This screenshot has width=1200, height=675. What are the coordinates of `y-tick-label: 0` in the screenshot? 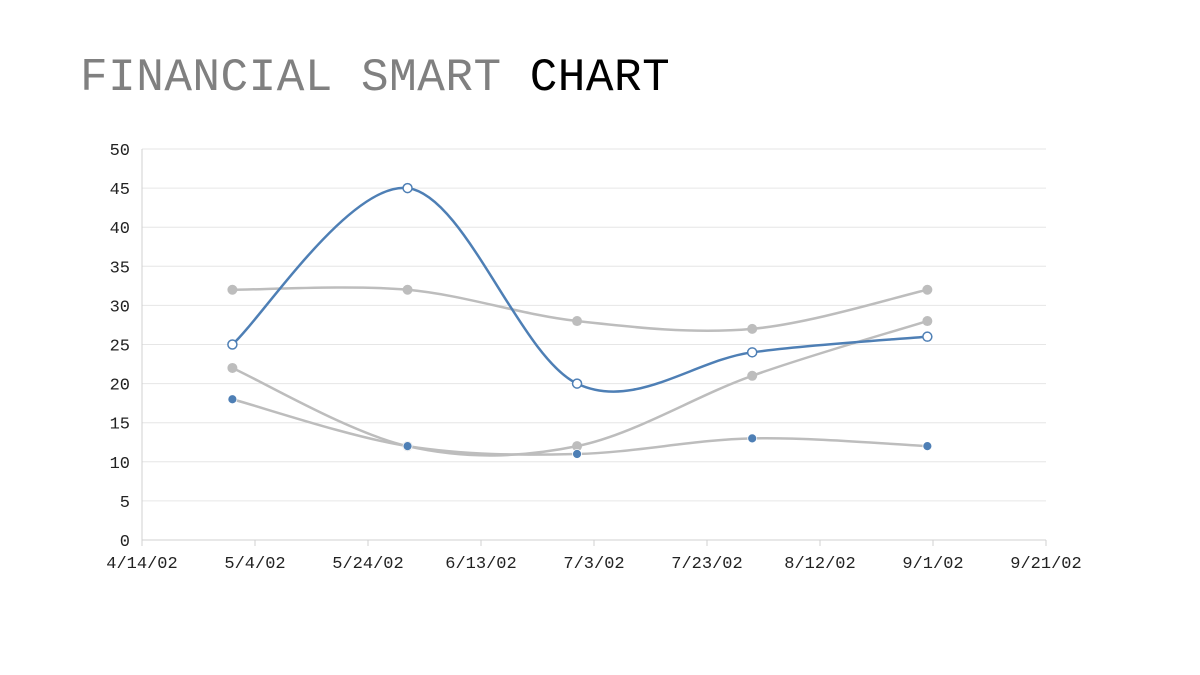 It's located at (125, 542).